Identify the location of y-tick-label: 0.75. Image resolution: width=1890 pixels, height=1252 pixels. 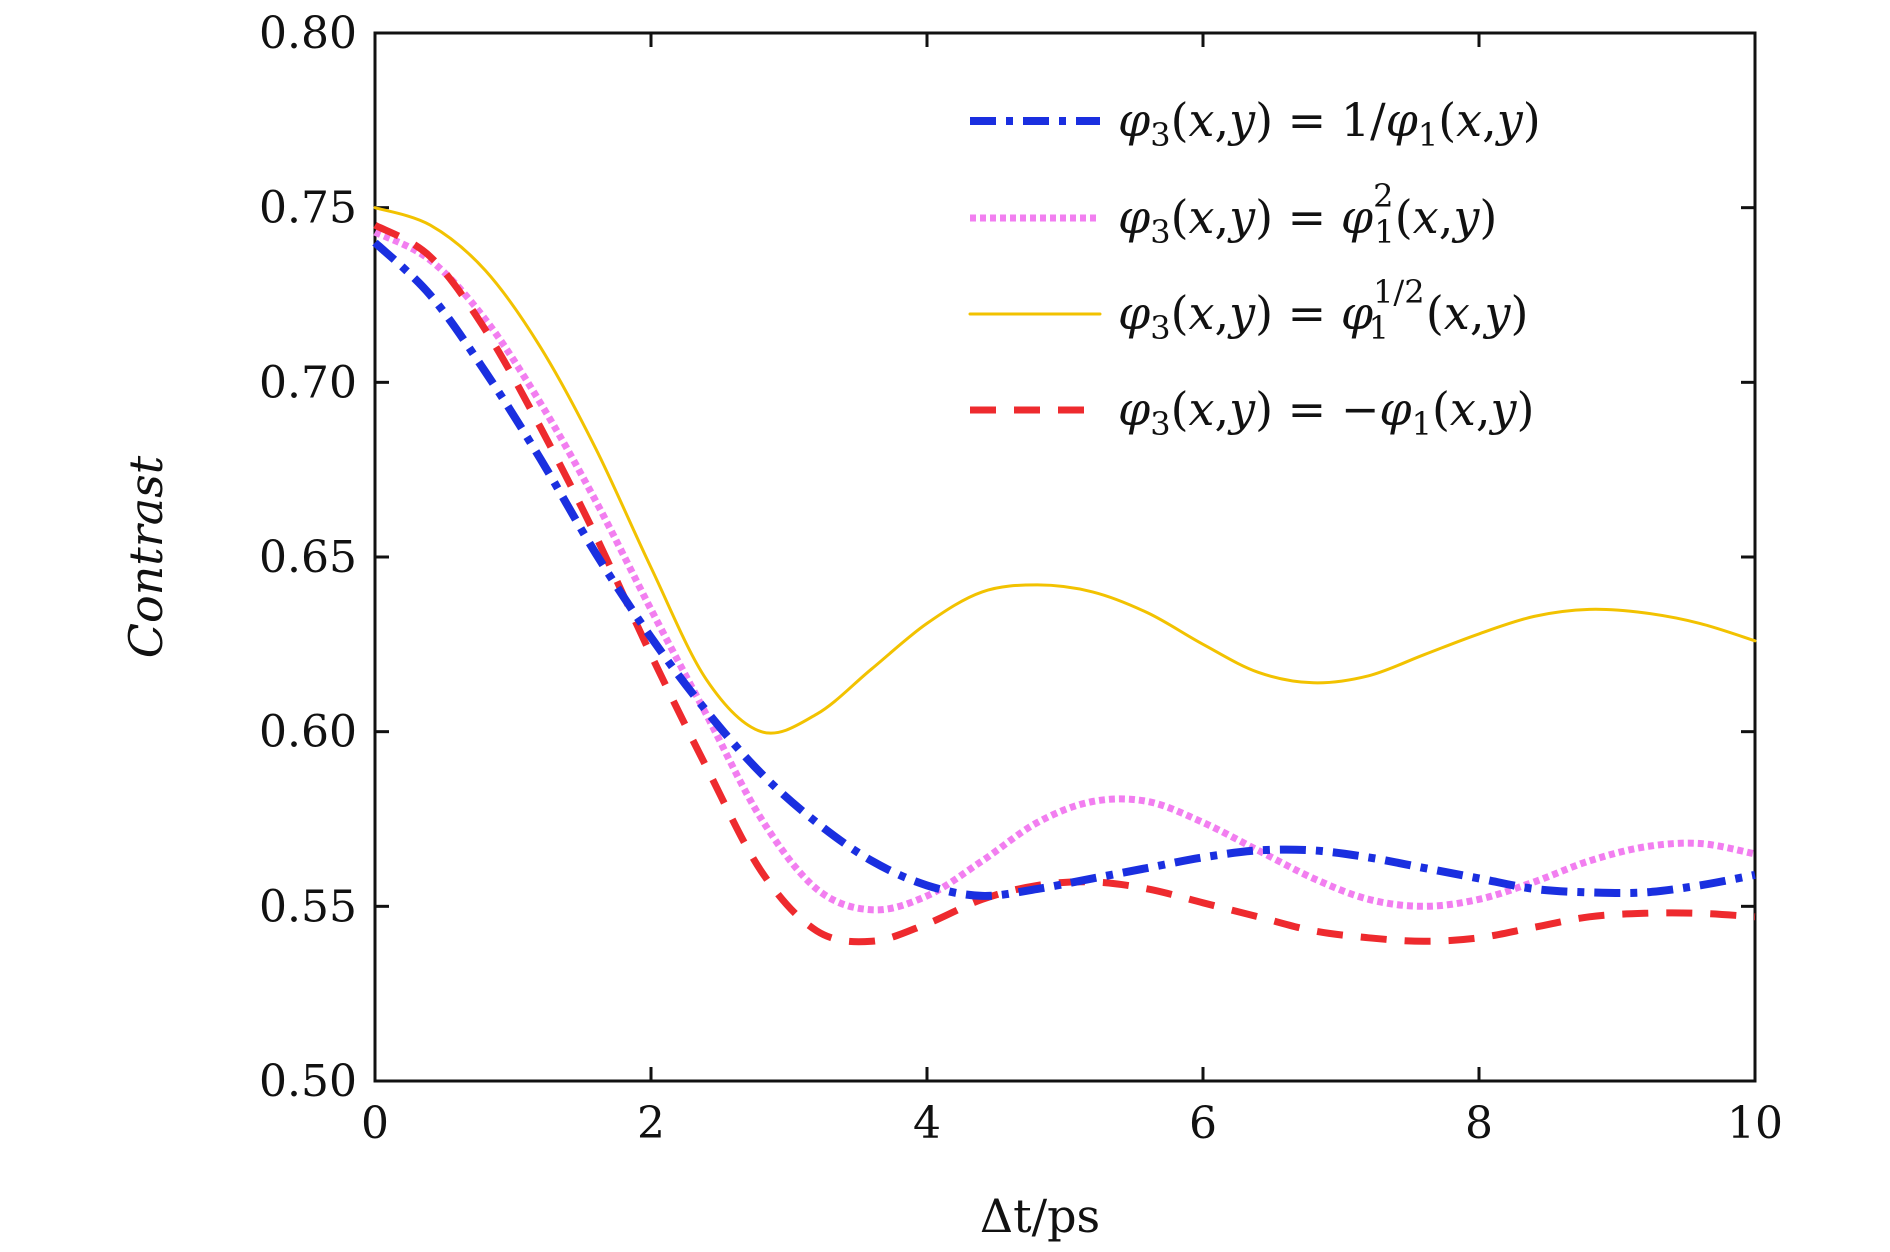
(308, 208).